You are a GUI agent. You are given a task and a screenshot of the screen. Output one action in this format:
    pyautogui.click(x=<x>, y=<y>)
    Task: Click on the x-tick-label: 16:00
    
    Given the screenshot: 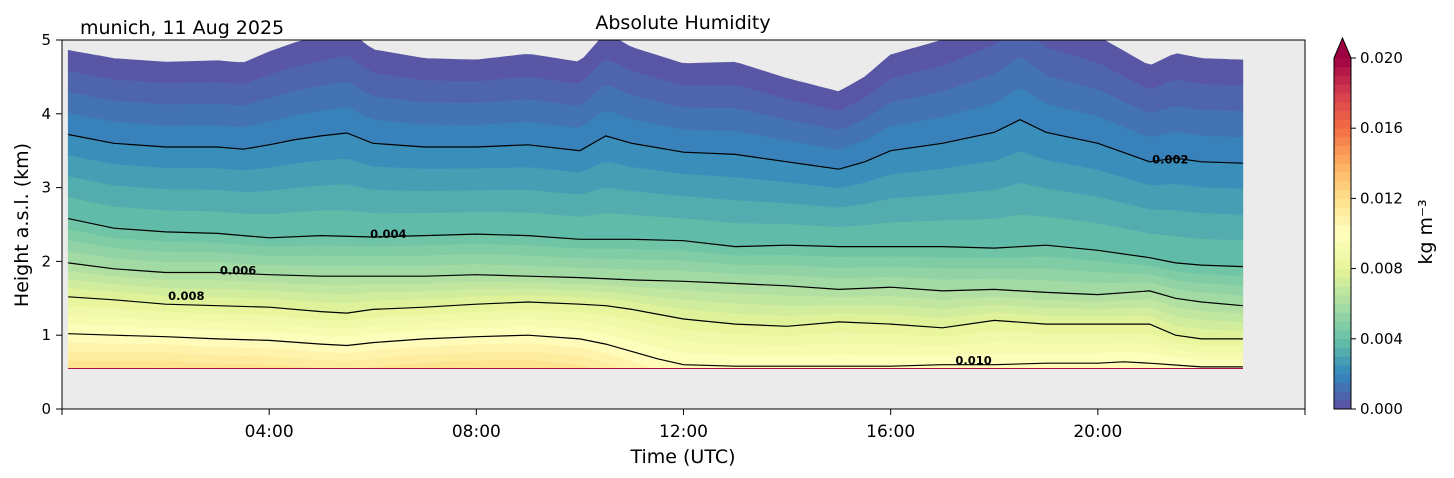 What is the action you would take?
    pyautogui.click(x=890, y=432)
    